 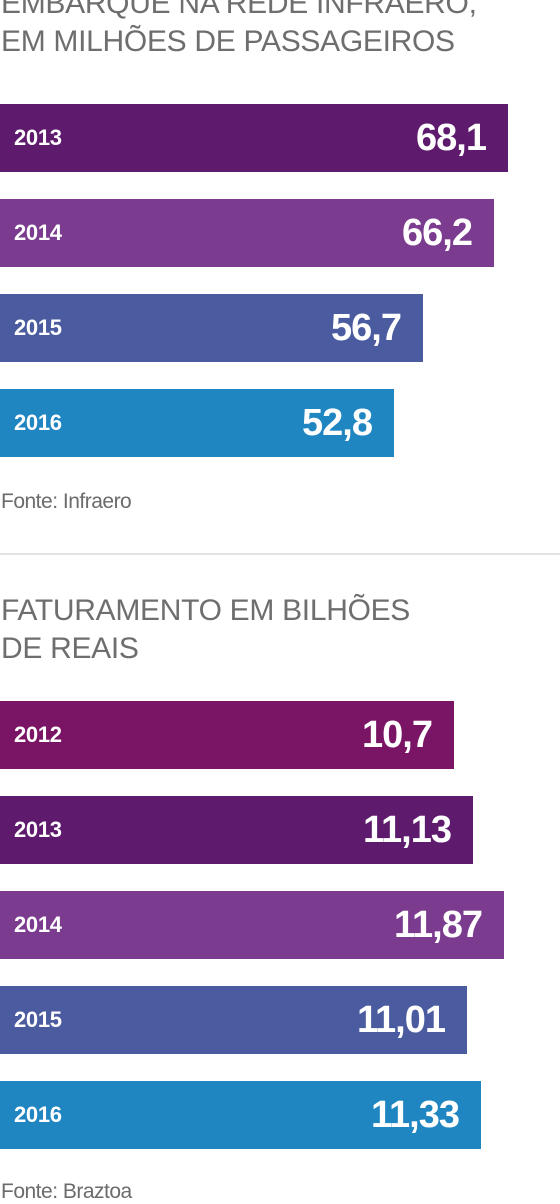 What do you see at coordinates (197, 423) in the screenshot?
I see `bar-2016: 2016 52,8` at bounding box center [197, 423].